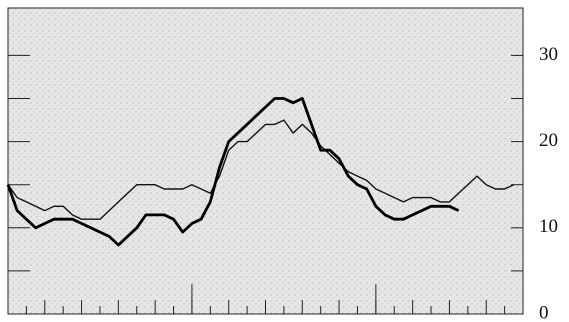 This screenshot has height=322, width=569. Describe the element at coordinates (548, 226) in the screenshot. I see `y-tick-label: 10` at that location.